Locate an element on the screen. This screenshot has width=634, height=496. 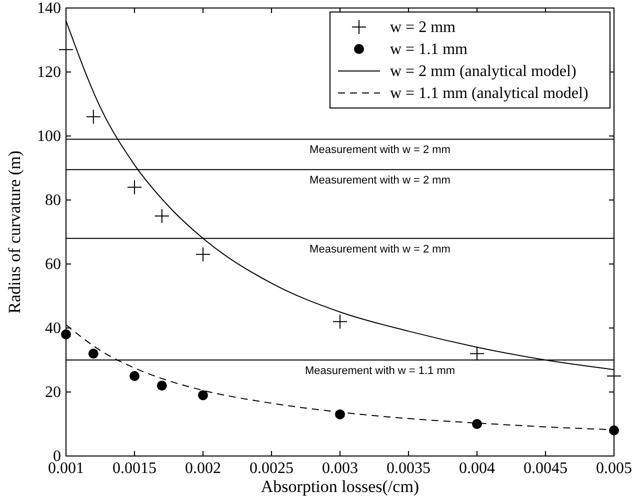
x-tick-label: 0.005 is located at coordinates (614, 468).